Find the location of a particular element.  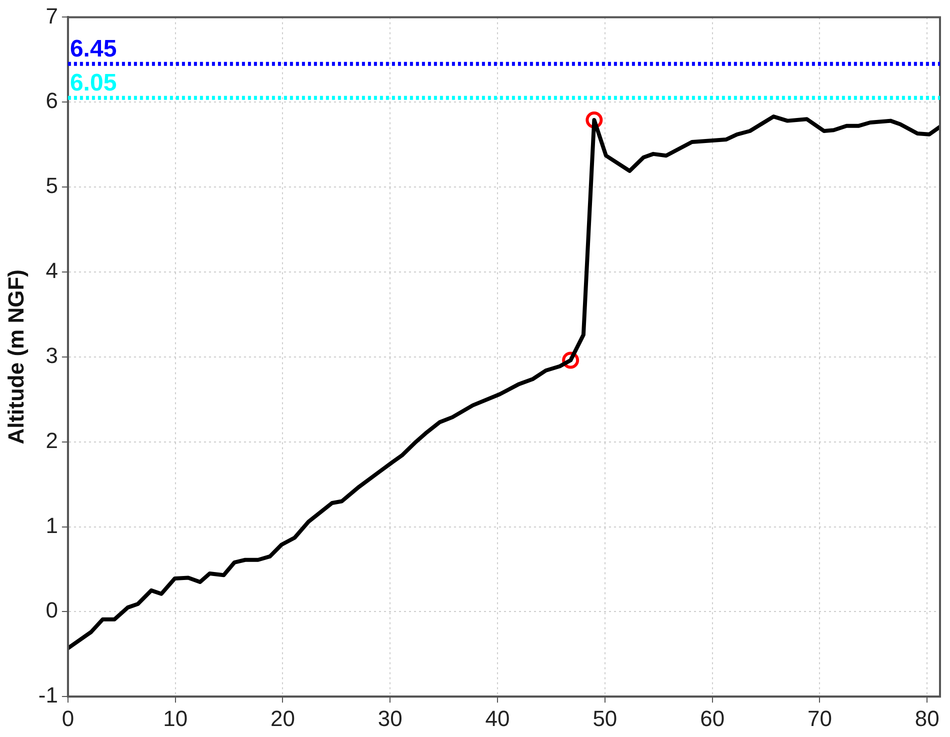

x-tick-label: 80 is located at coordinates (927, 718).